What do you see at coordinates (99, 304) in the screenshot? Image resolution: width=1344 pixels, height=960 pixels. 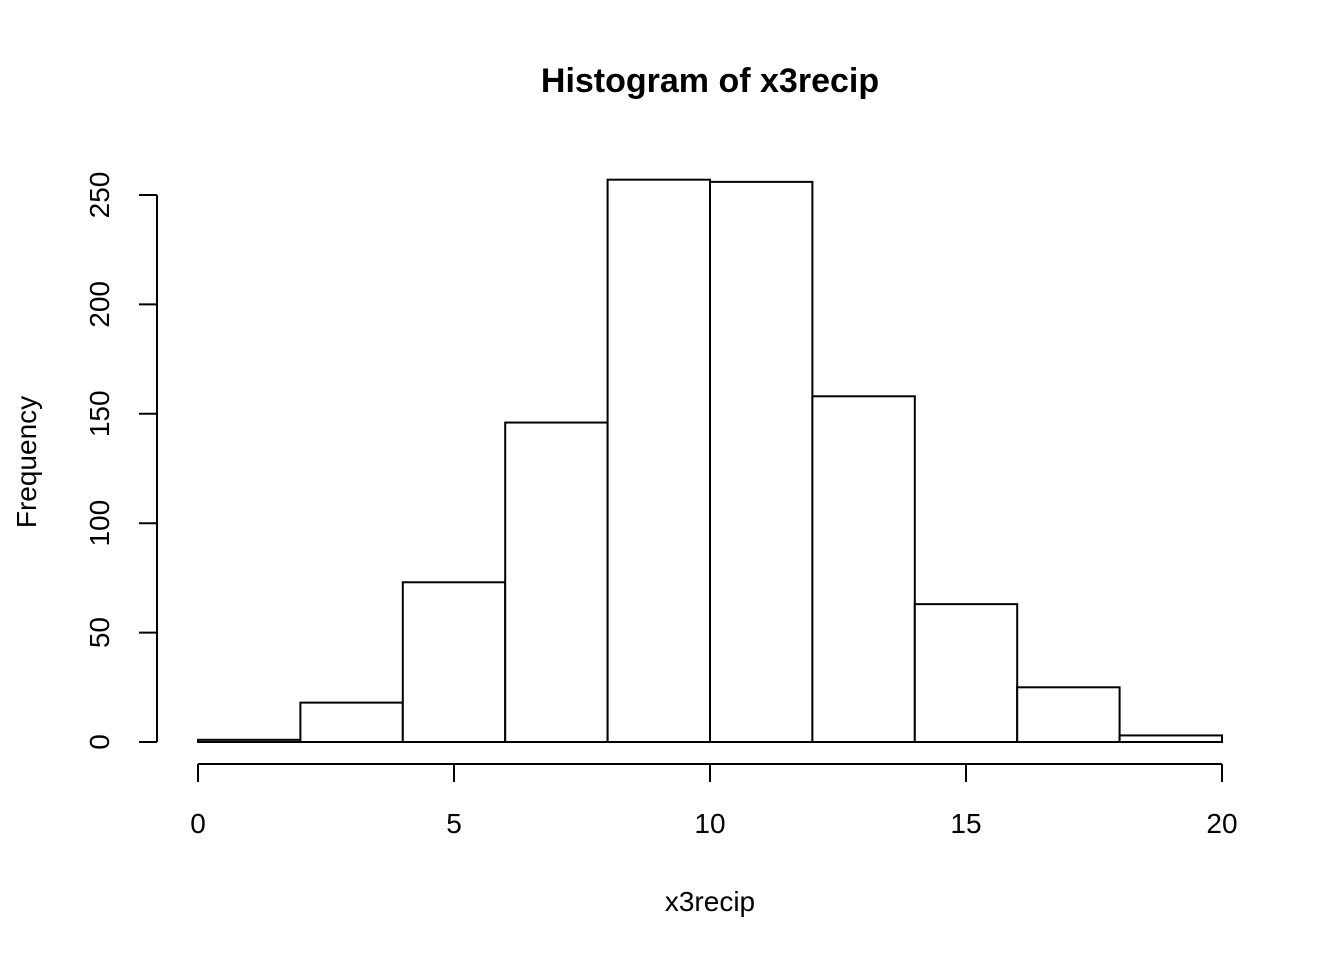 I see `y-tick-label: 200` at bounding box center [99, 304].